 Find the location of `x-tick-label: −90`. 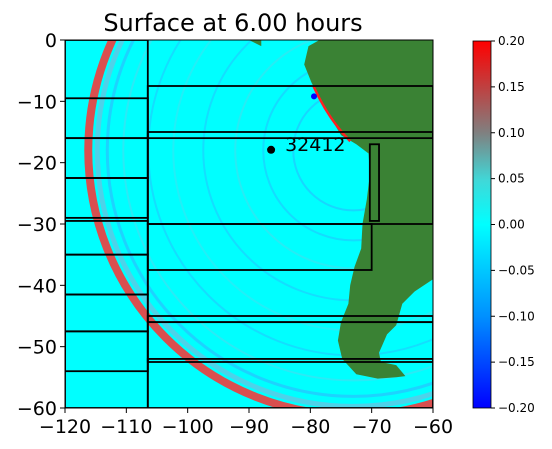

x-tick-label: −90 is located at coordinates (249, 427).